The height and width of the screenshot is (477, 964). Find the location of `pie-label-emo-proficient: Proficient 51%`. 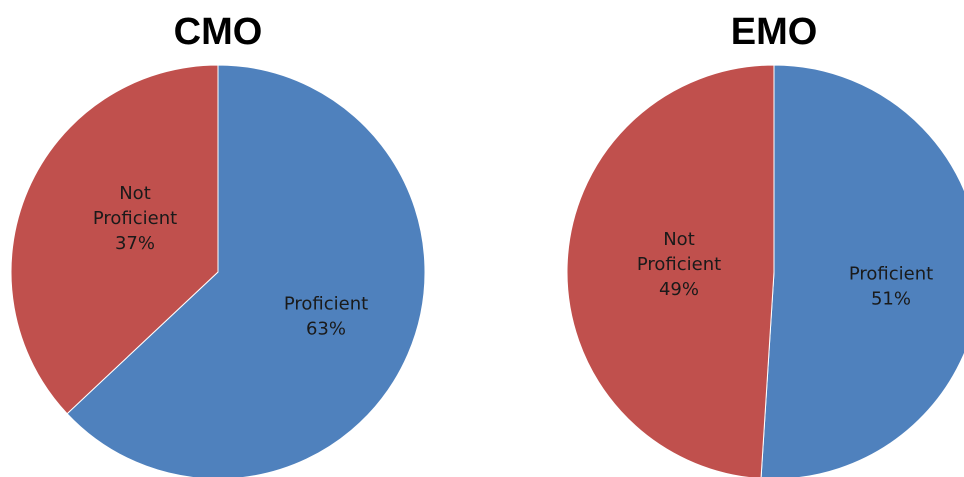

pie-label-emo-proficient: Proficient 51% is located at coordinates (891, 287).